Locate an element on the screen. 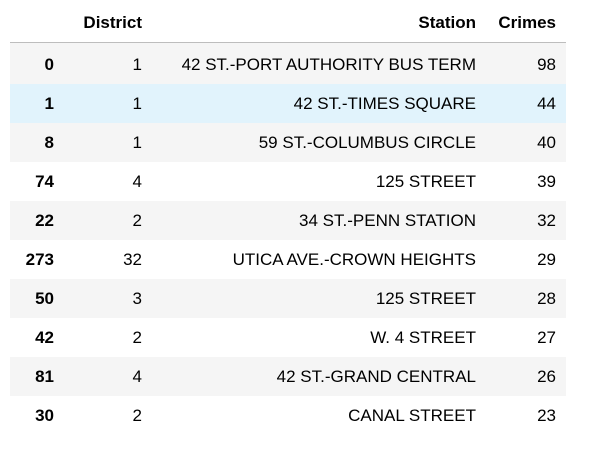 Image resolution: width=616 pixels, height=462 pixels. column-header-crimes: Crimes is located at coordinates (526, 23).